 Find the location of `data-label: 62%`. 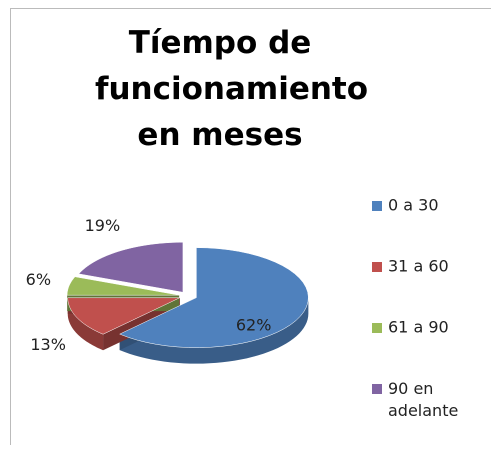

data-label: 62% is located at coordinates (254, 325).